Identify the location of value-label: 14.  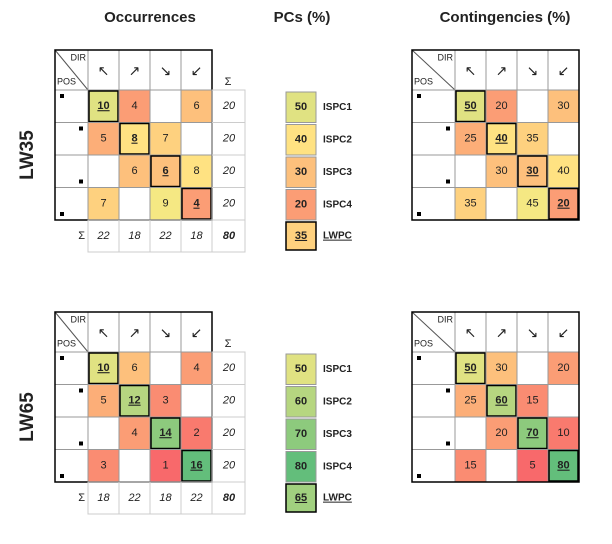
(165, 433).